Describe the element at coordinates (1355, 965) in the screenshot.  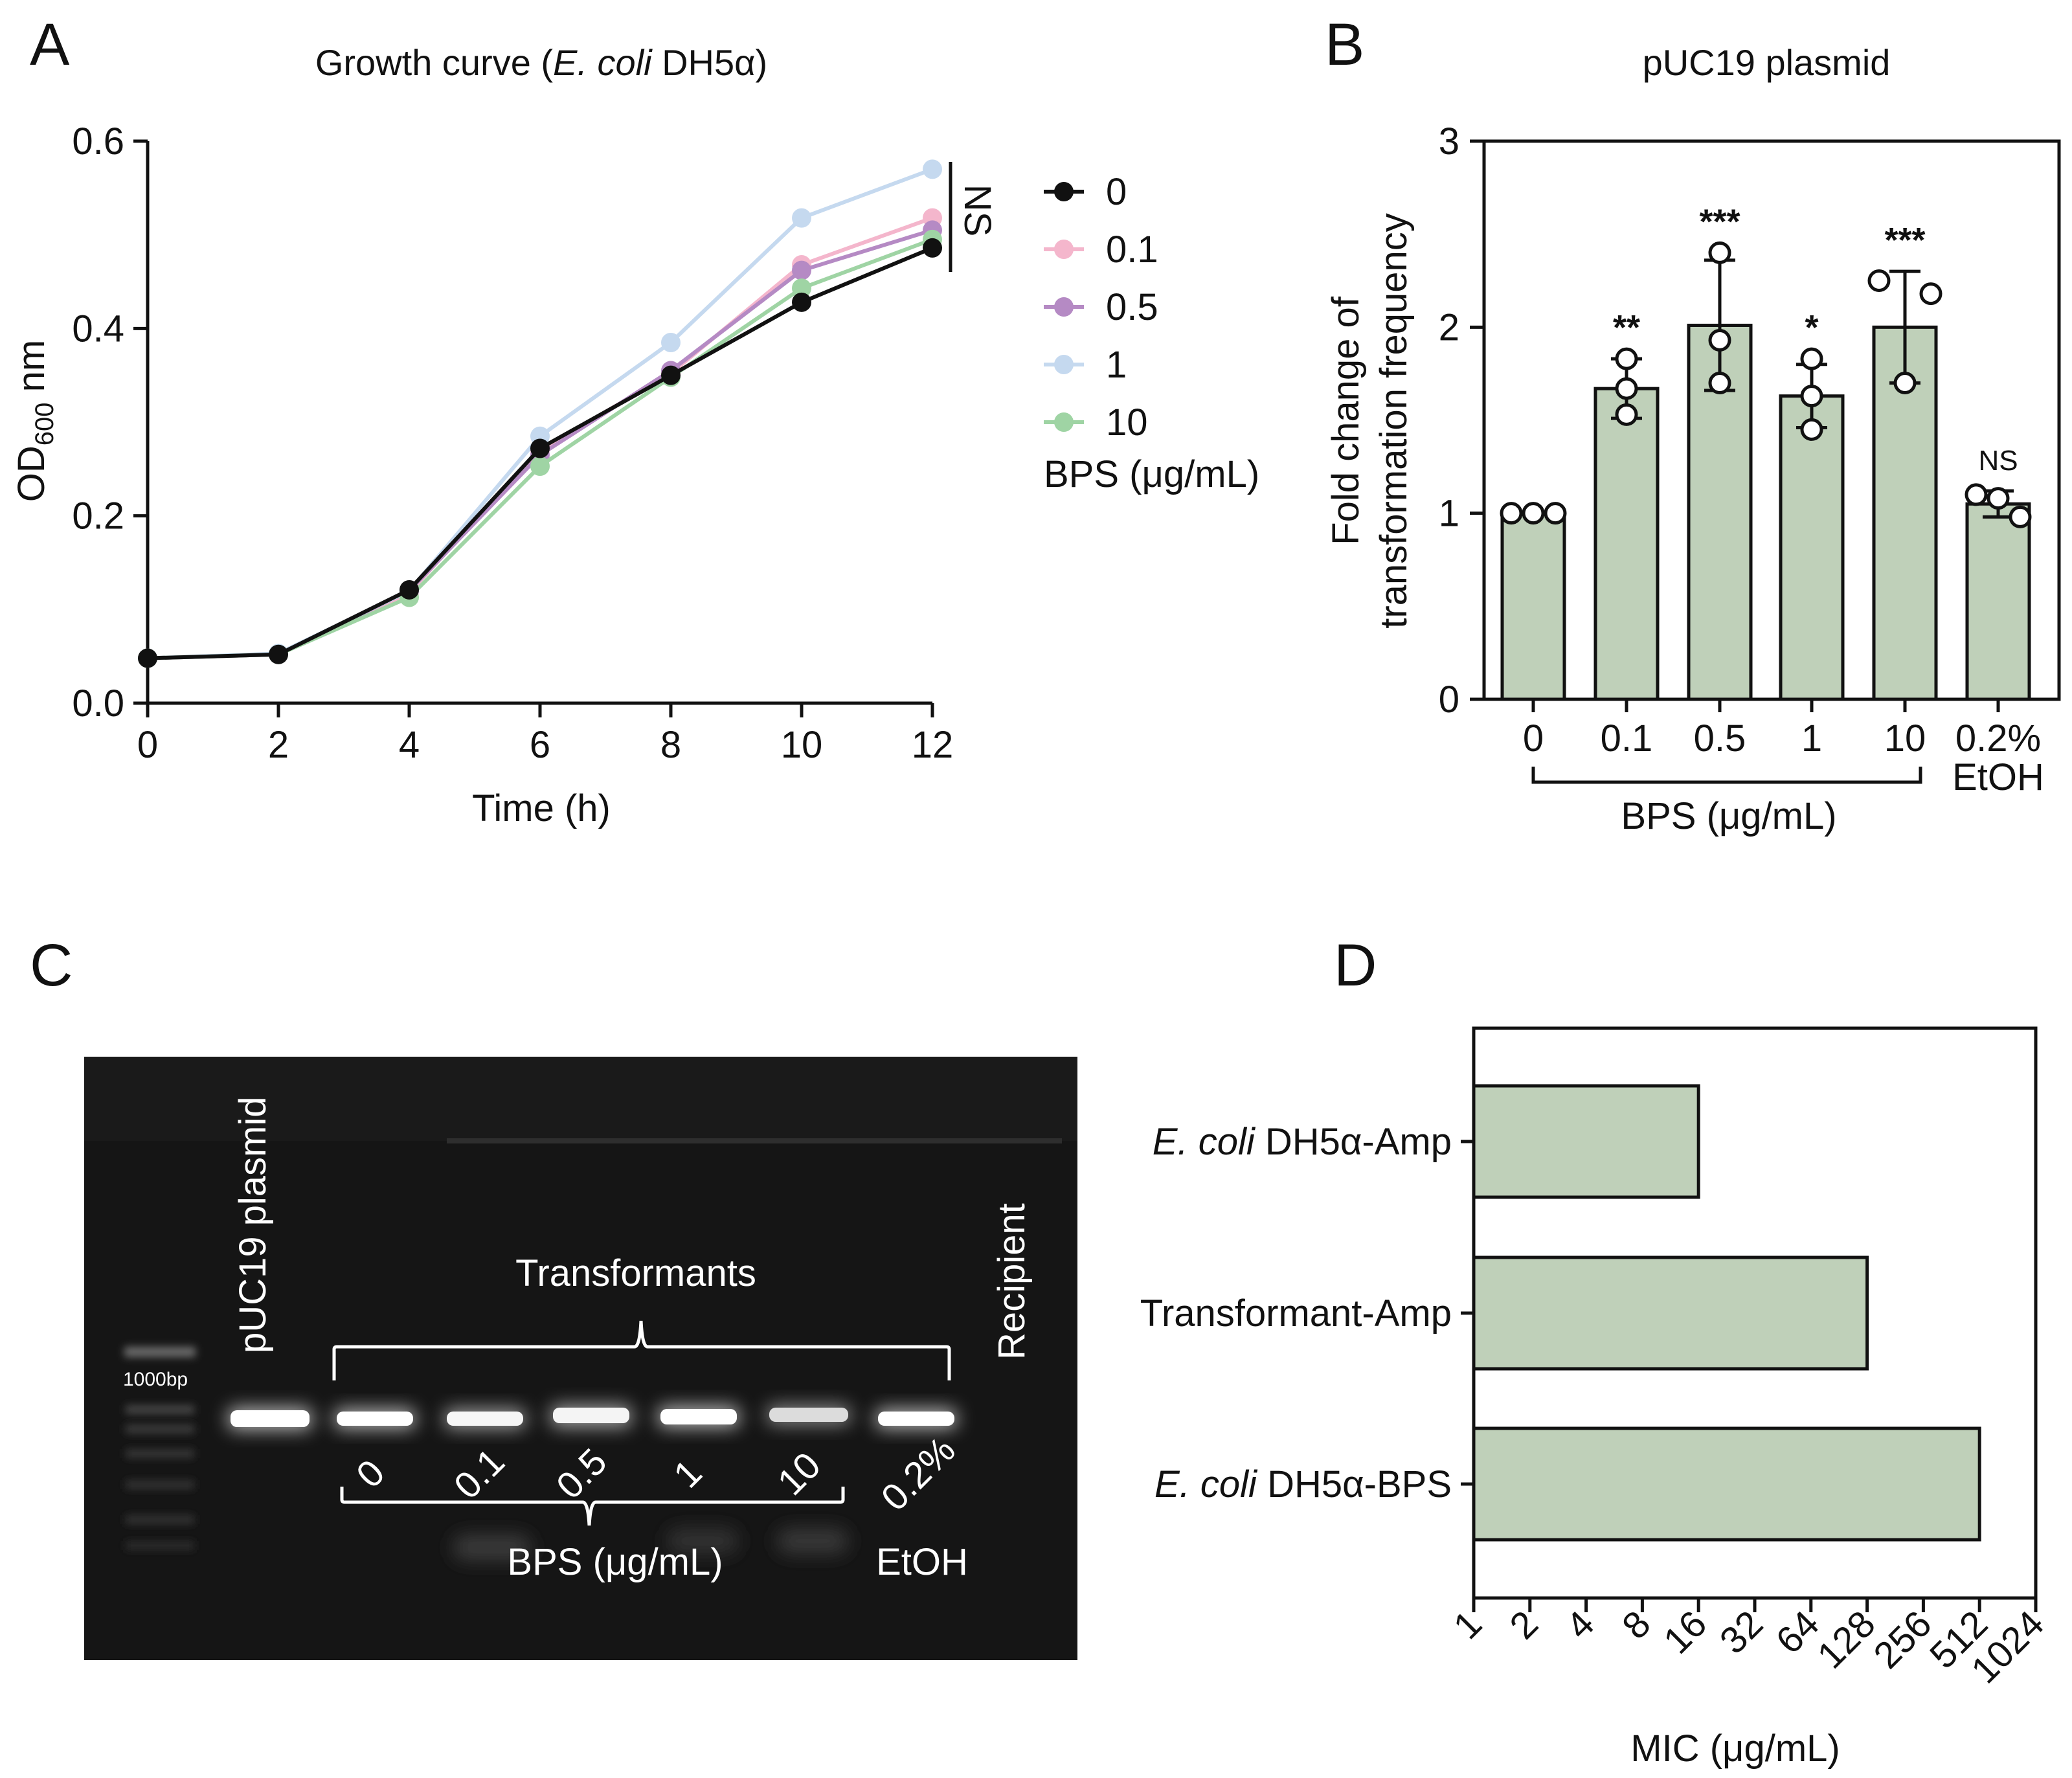
I see `panel-label-d: D` at that location.